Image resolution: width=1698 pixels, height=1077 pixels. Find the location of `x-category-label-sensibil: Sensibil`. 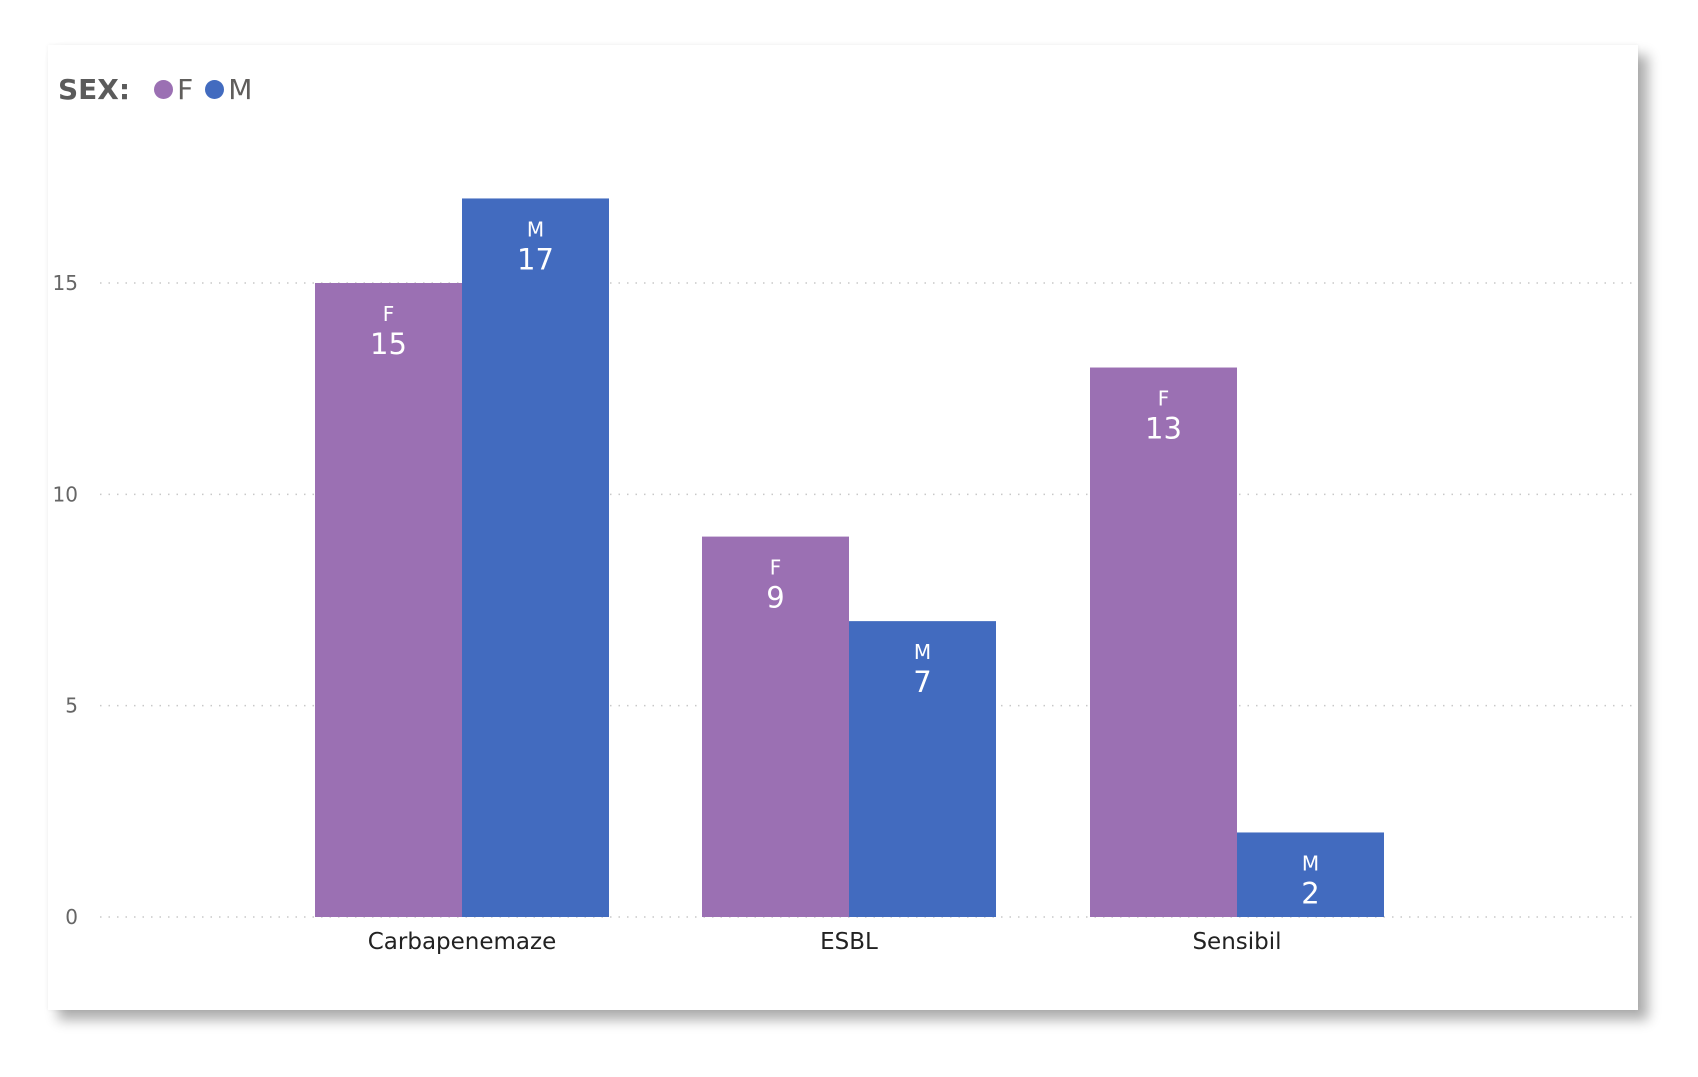

x-category-label-sensibil: Sensibil is located at coordinates (1236, 942).